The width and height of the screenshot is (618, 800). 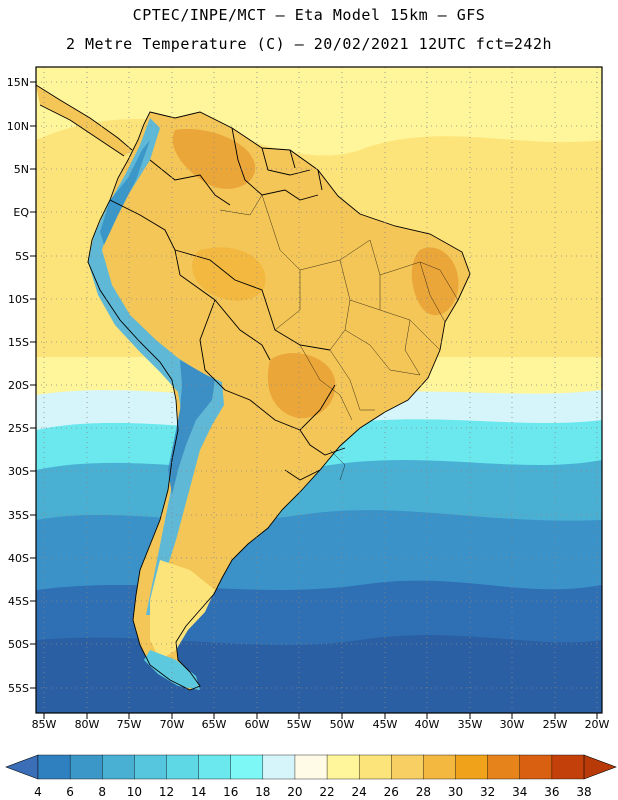 I want to click on hot-spot-pantanal, so click(x=301, y=385).